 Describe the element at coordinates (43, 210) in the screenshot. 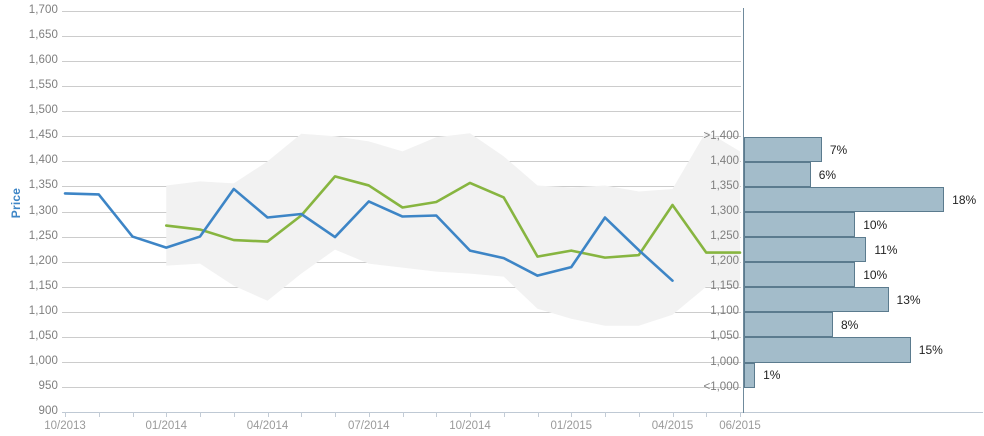

I see `y-tick-label: 1,300` at that location.